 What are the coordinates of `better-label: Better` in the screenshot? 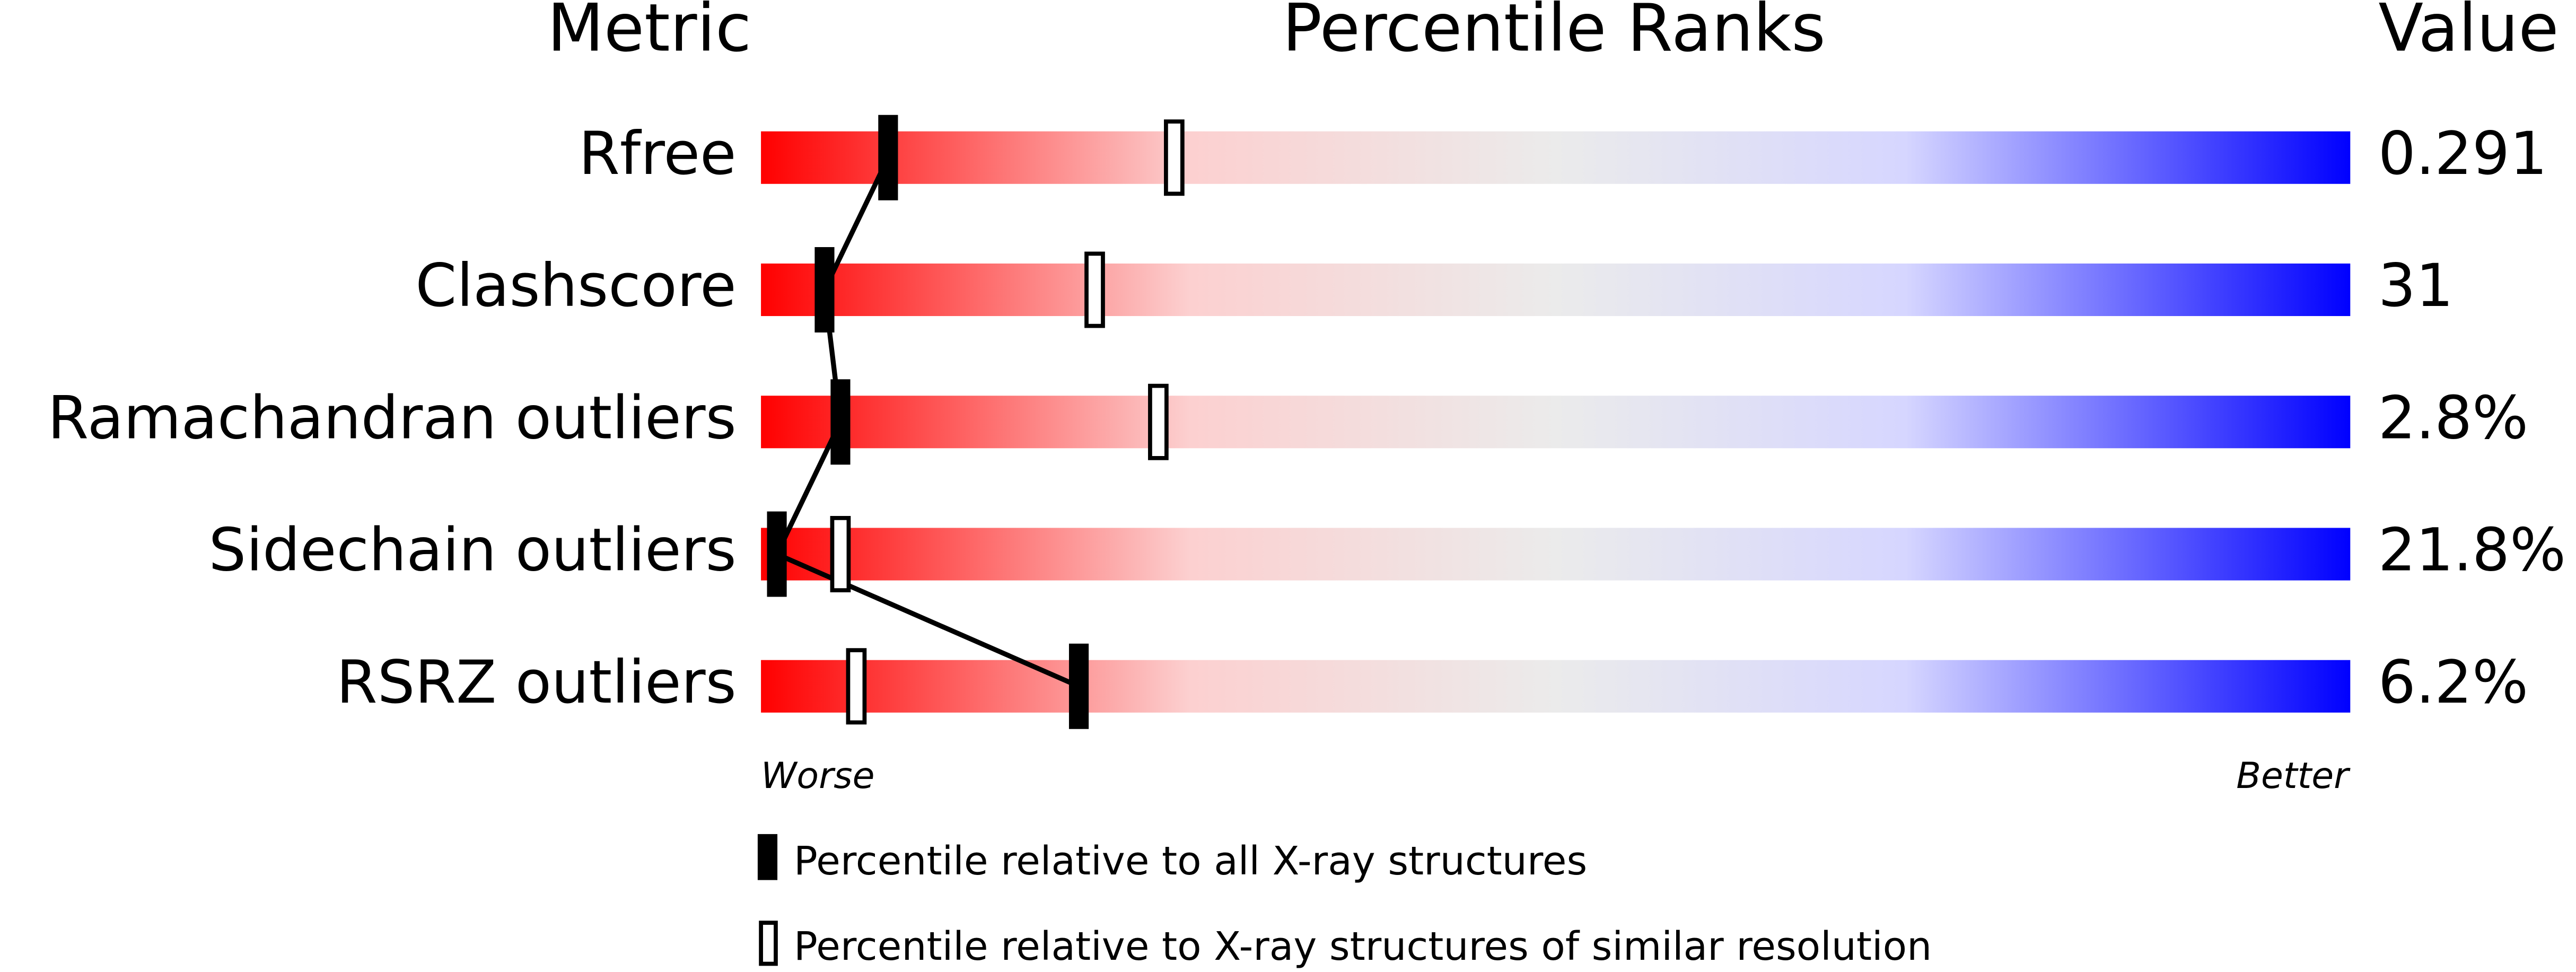 It's located at (2293, 776).